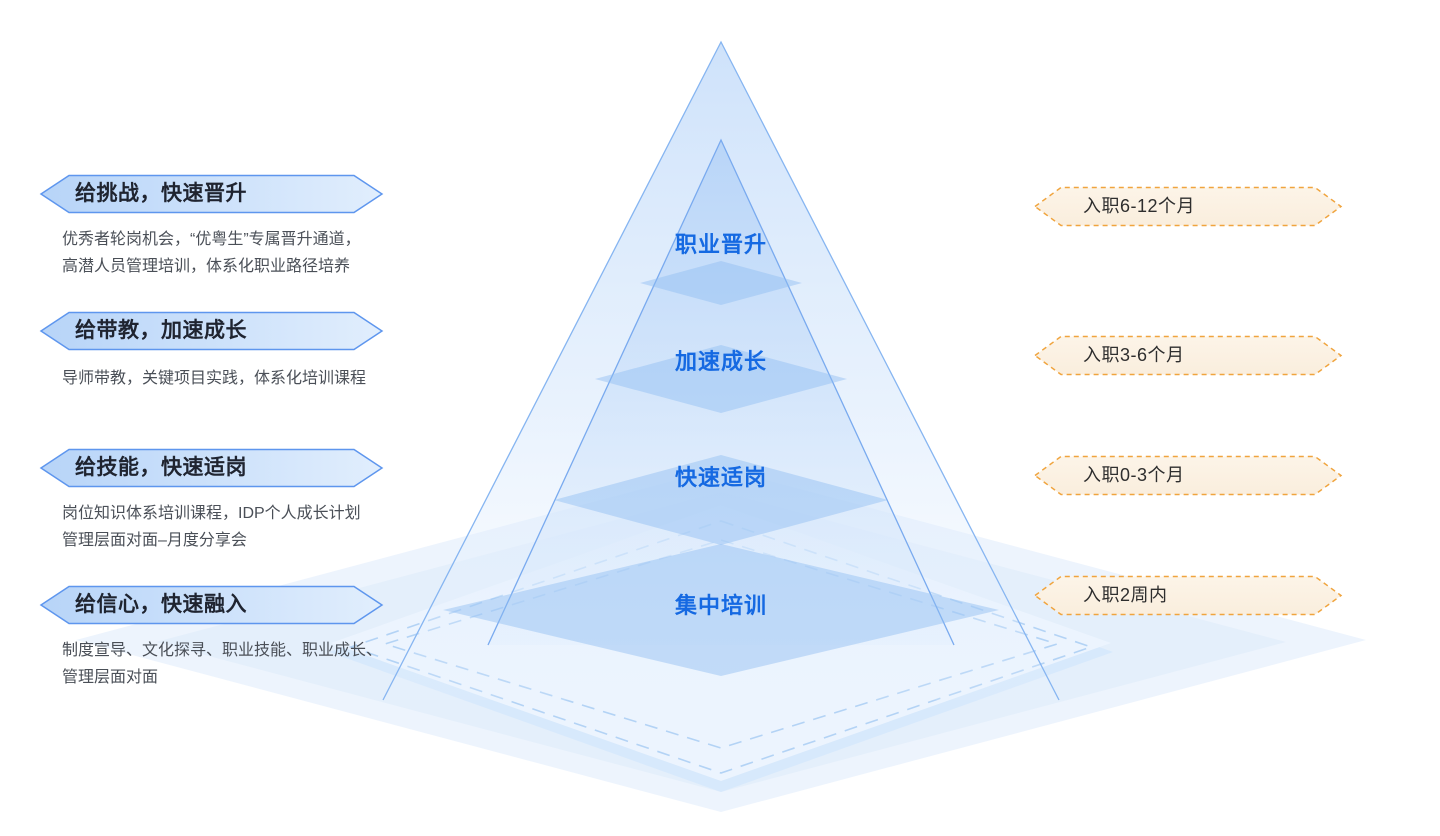  I want to click on pyramid-level-label-2: 加速成长, so click(720, 361).